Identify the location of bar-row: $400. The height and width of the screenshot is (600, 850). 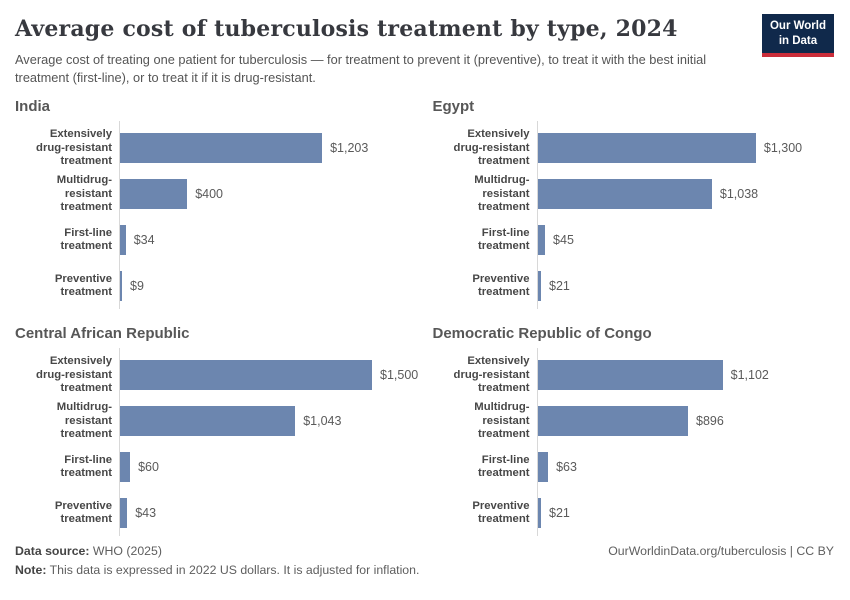
(269, 194).